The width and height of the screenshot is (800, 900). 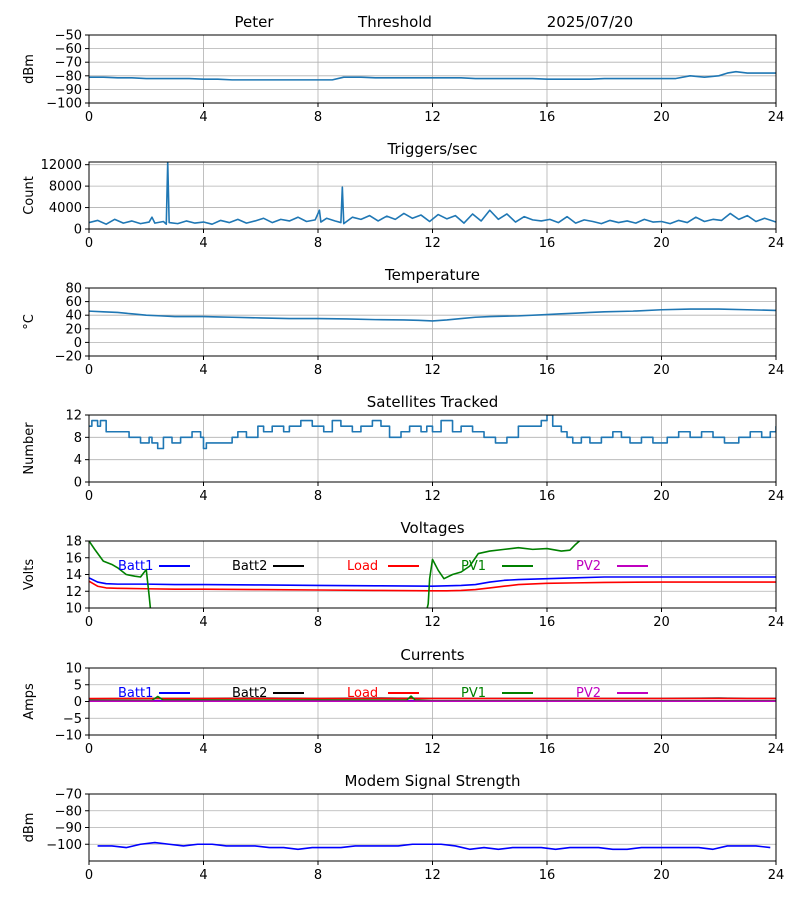 I want to click on y-tick-label: 18, so click(x=73, y=542).